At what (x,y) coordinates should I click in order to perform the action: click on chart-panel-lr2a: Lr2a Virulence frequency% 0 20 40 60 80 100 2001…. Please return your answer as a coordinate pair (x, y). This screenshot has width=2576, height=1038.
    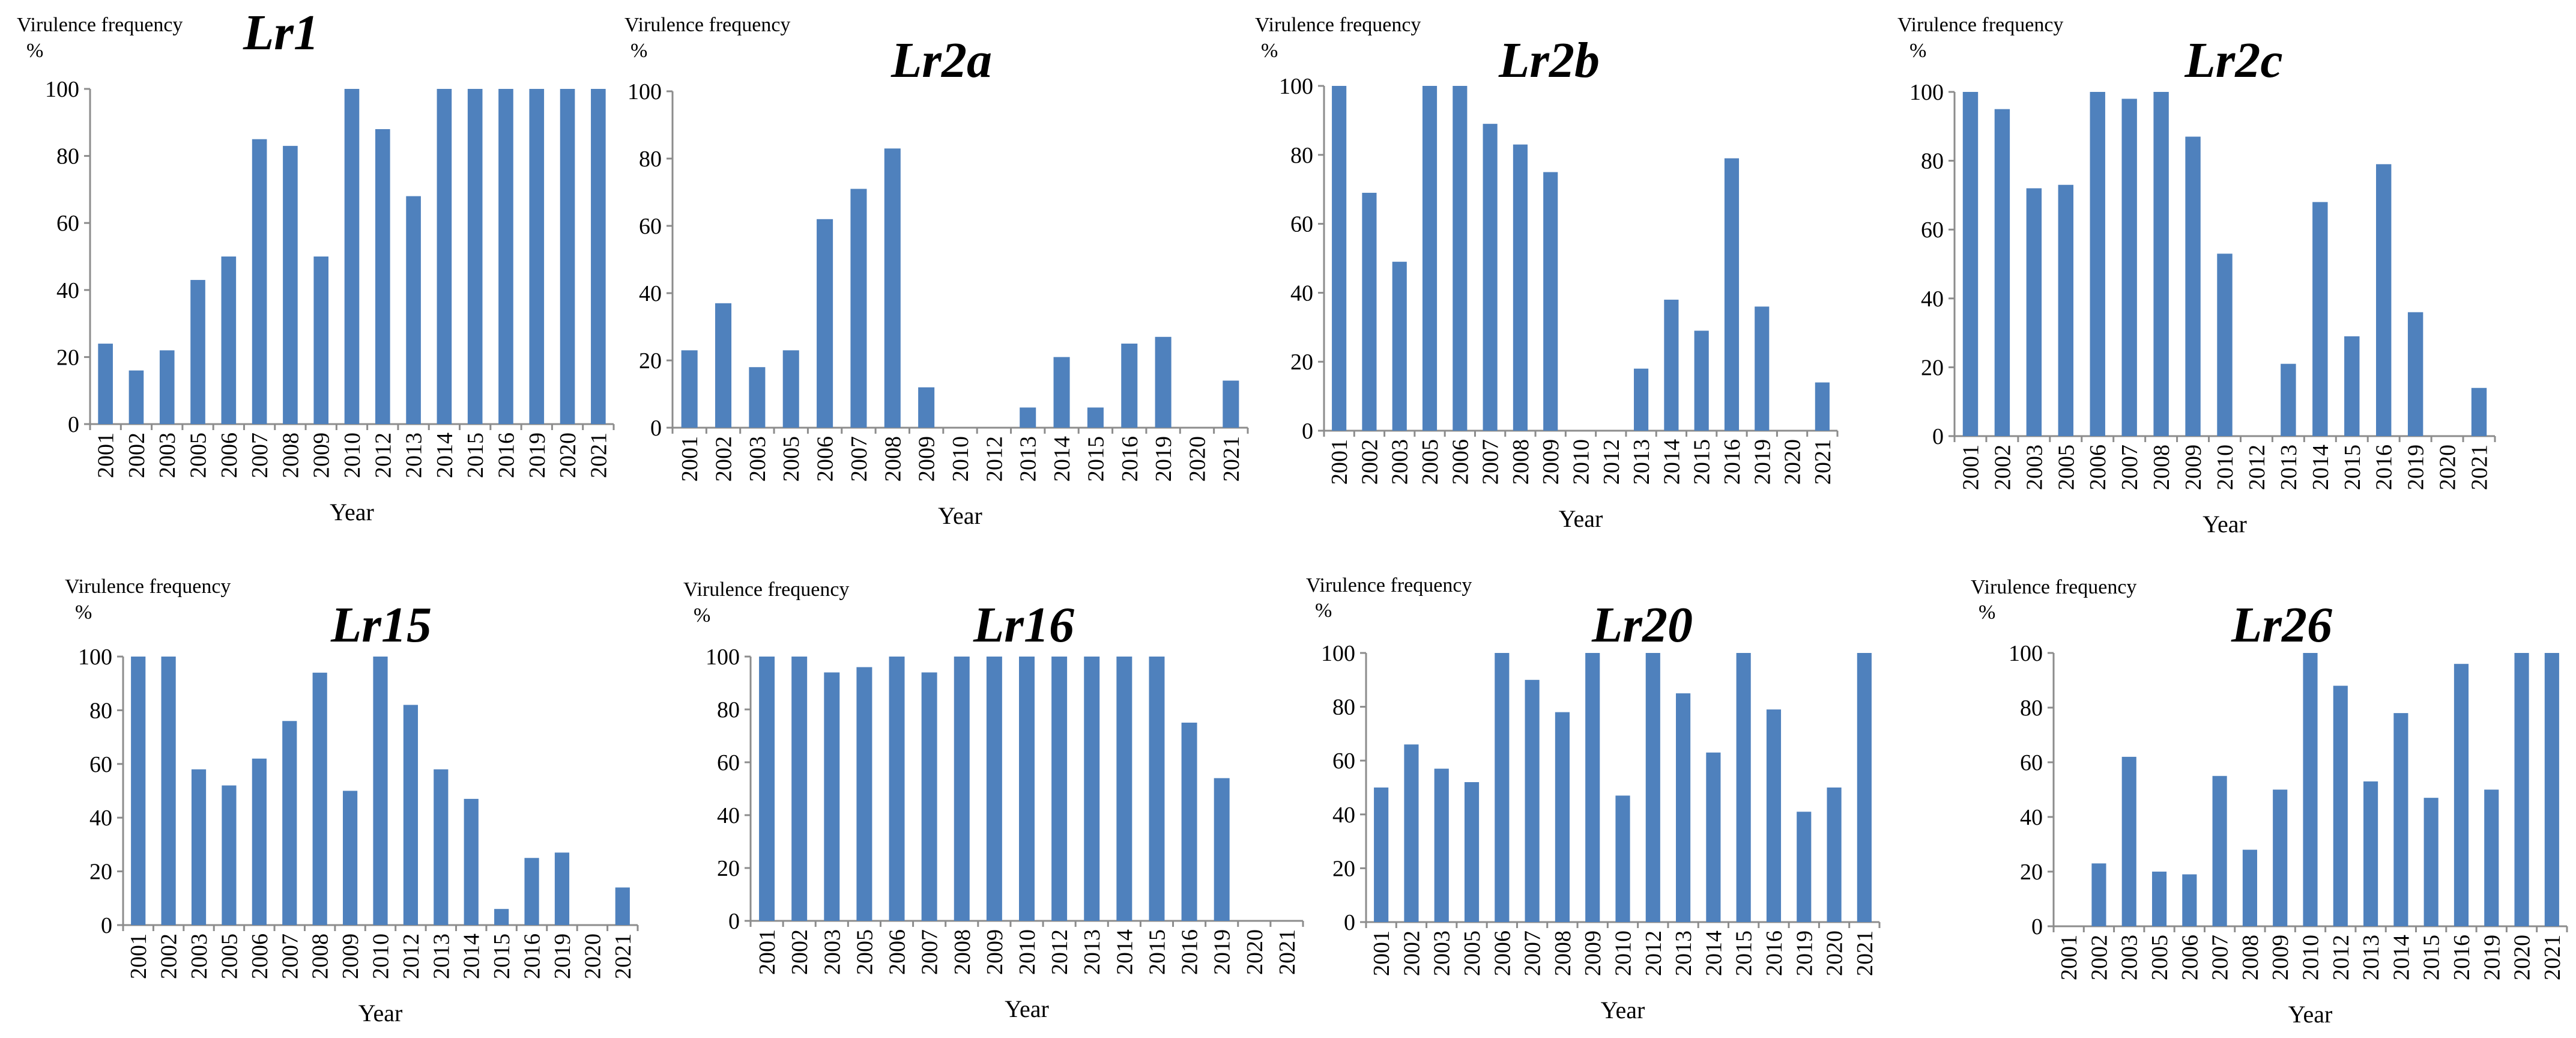
    Looking at the image, I should click on (936, 271).